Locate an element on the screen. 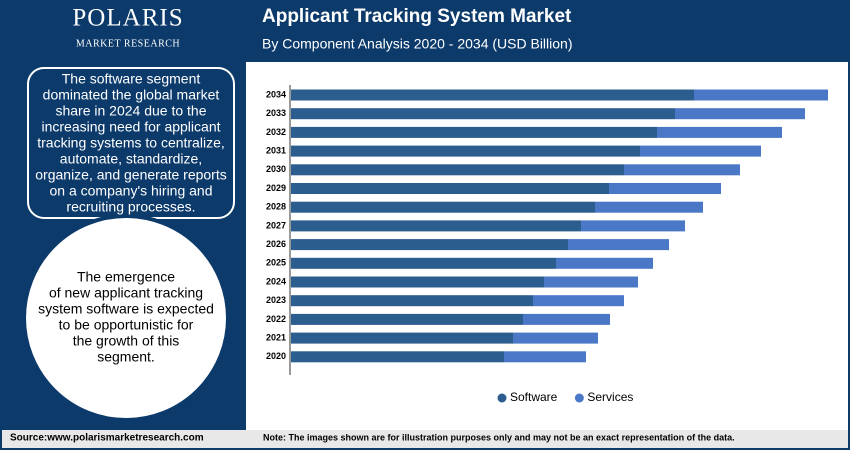 This screenshot has width=850, height=455. y-tick-label: 2034 is located at coordinates (276, 94).